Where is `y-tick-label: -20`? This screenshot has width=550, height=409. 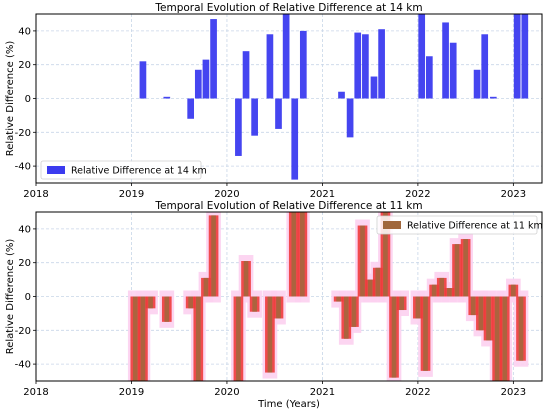 y-tick-label: -20 is located at coordinates (23, 133).